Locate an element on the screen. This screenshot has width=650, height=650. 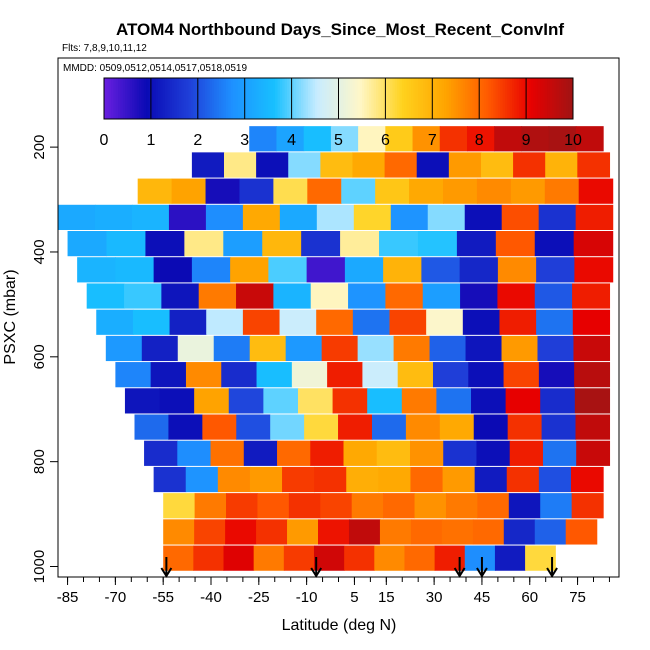
y-tick-label: 400 is located at coordinates (39, 251).